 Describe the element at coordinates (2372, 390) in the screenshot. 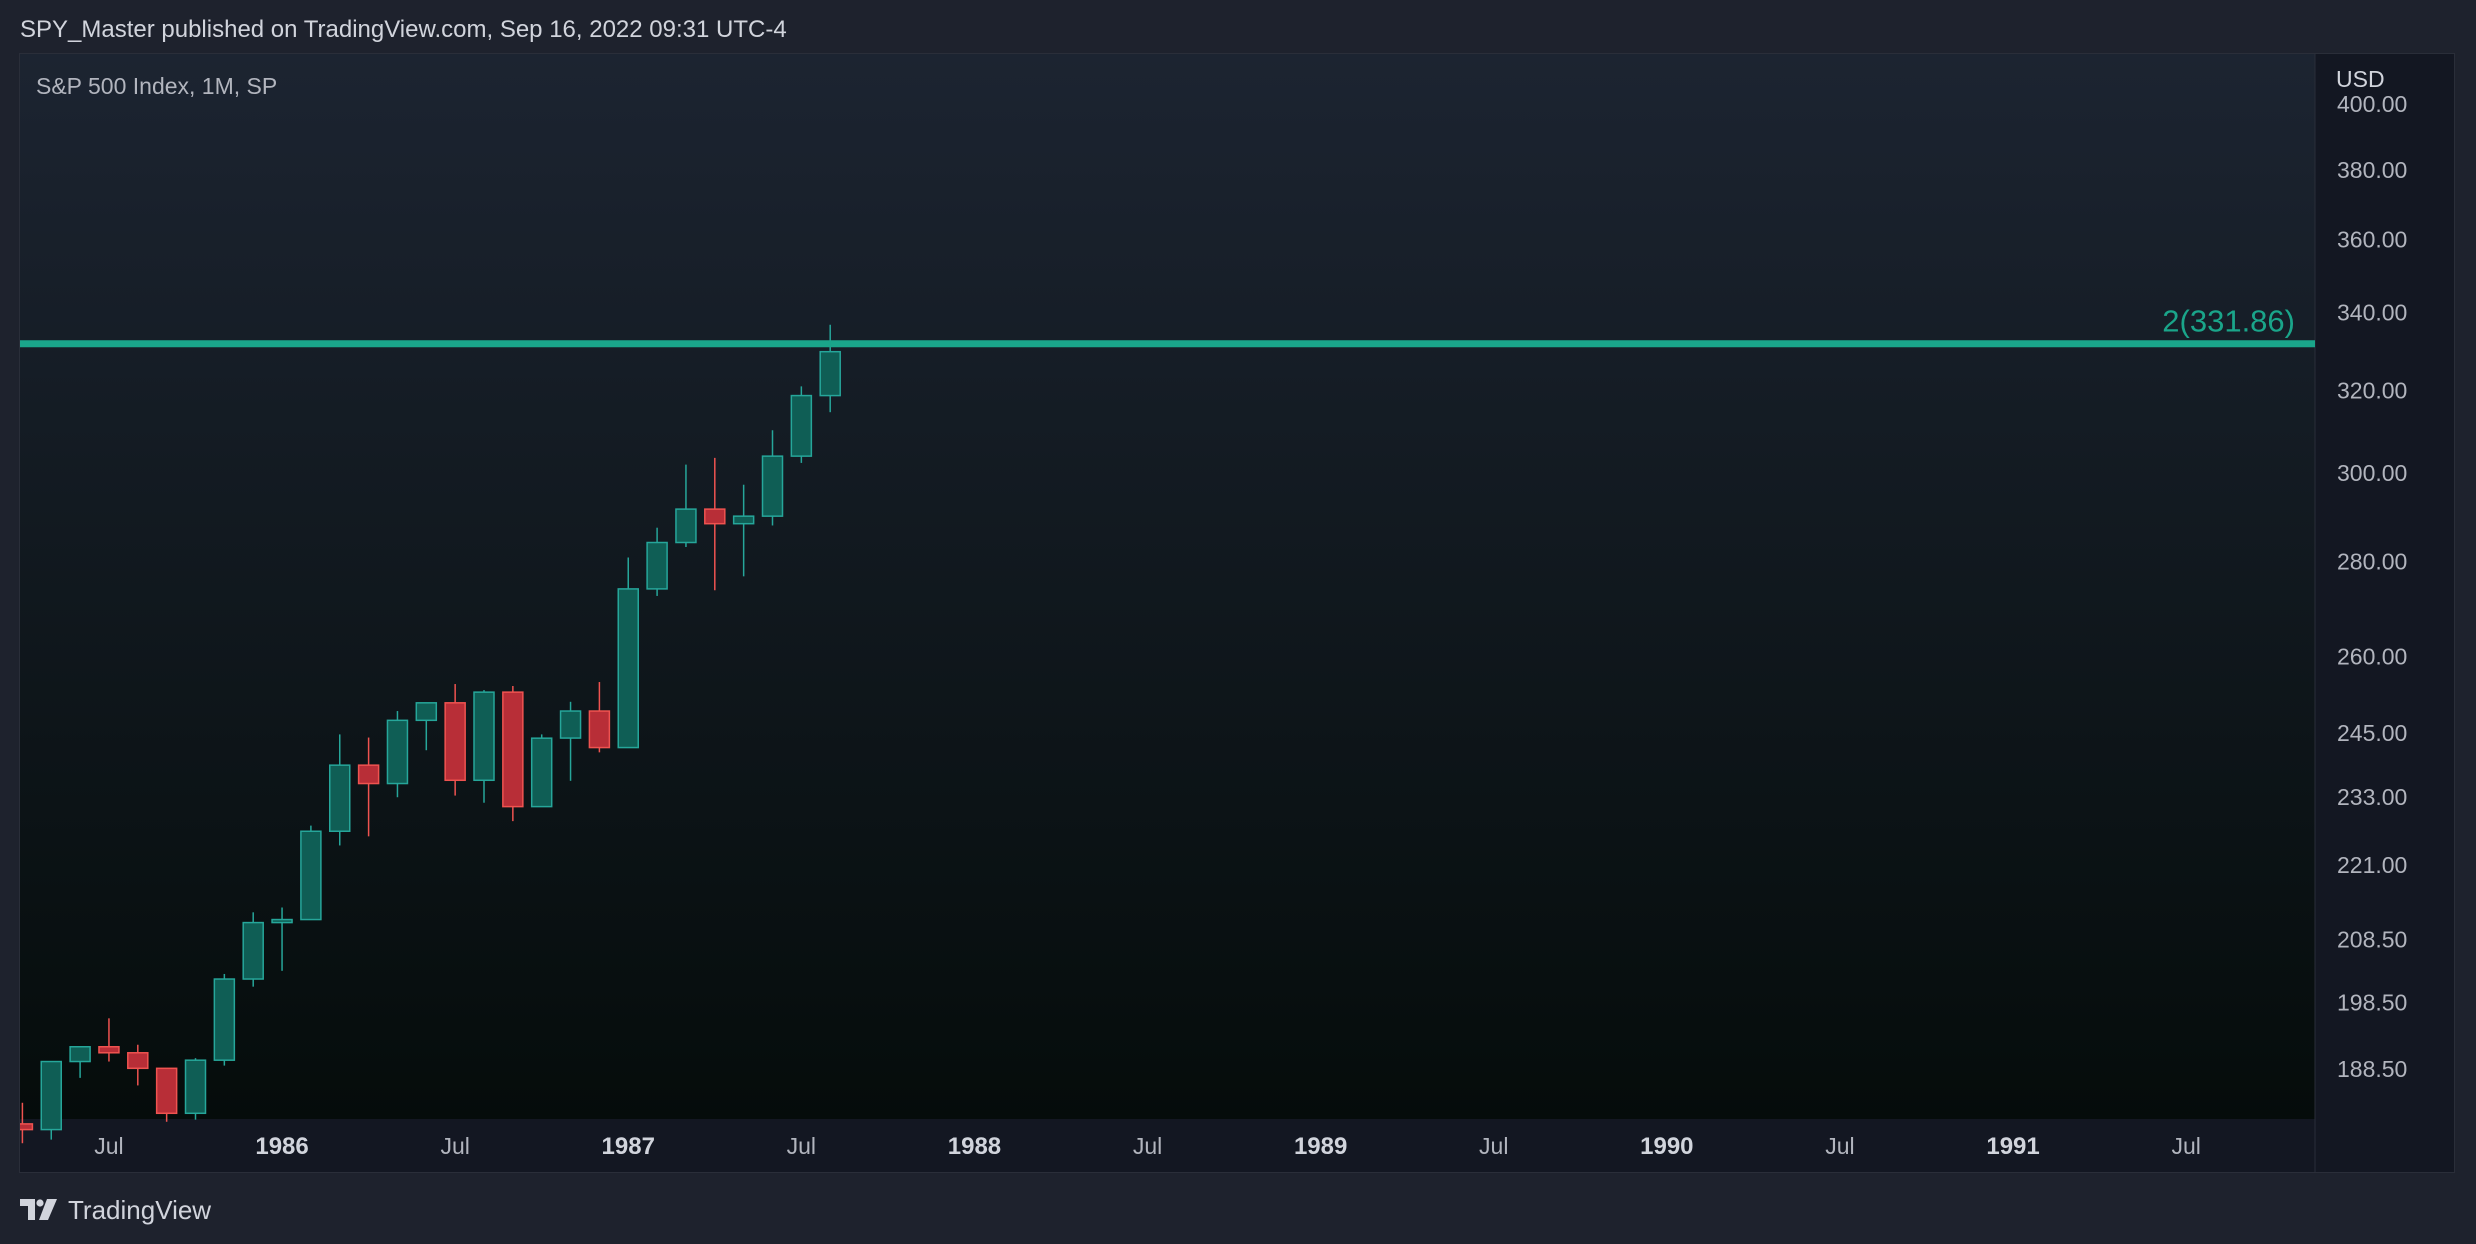

I see `price-tick-label: 320.00` at that location.